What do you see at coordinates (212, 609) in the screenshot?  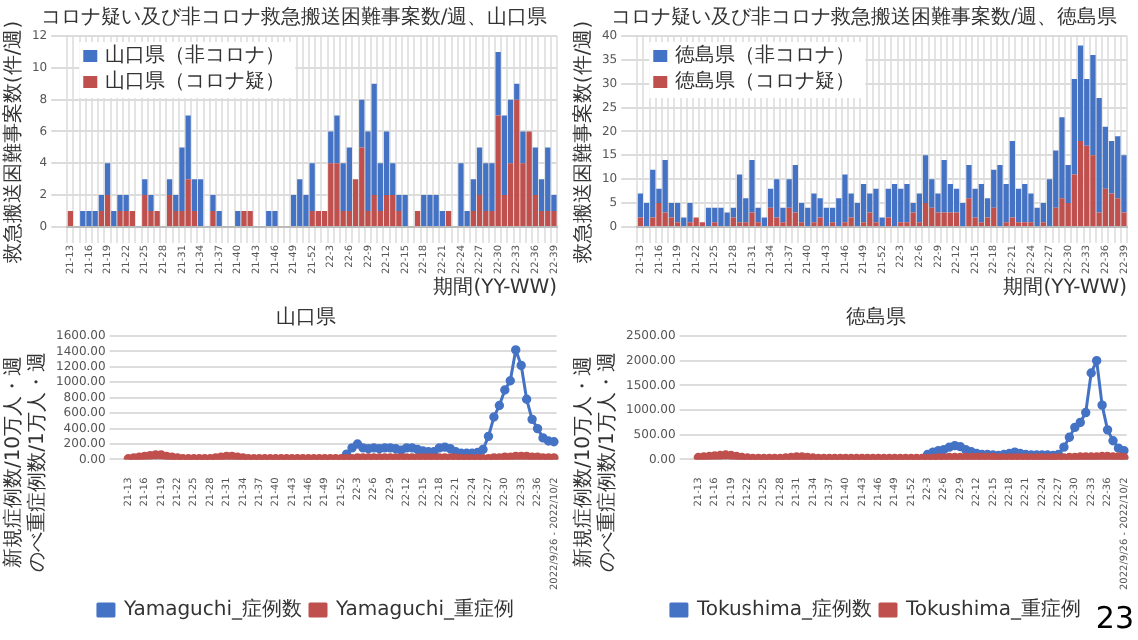 I see `legend-label: Yamaguchi_症例数` at bounding box center [212, 609].